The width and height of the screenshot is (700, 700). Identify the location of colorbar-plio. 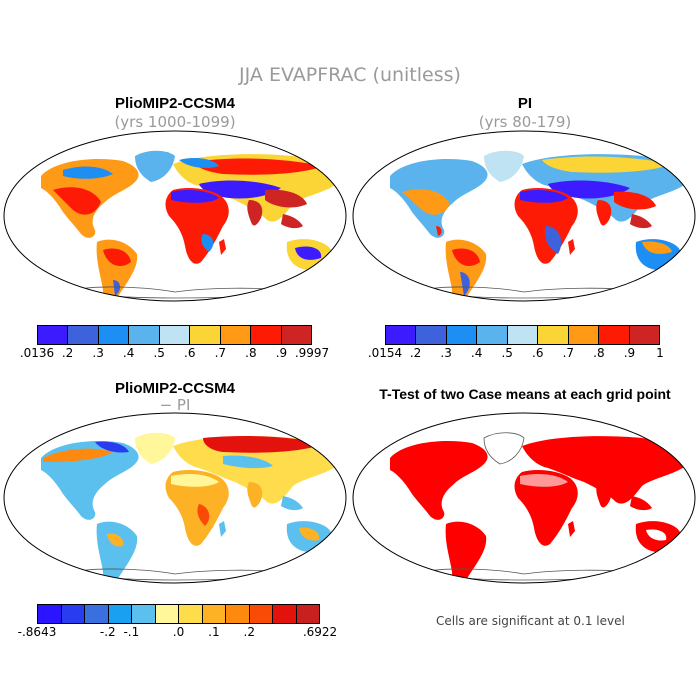
(174, 335).